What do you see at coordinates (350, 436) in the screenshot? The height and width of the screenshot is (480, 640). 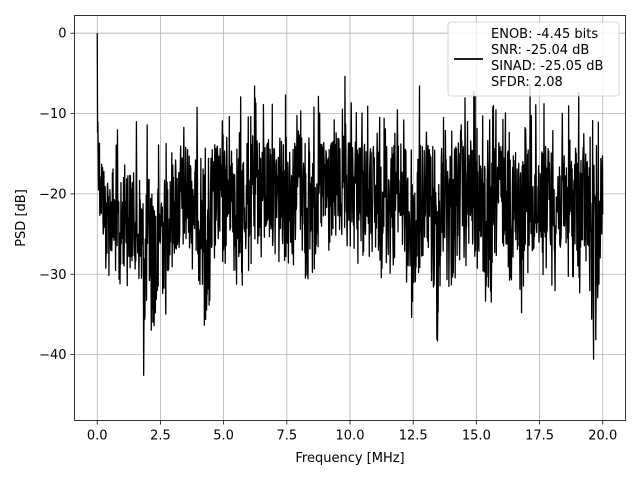 I see `x-tick-label: 10.0` at bounding box center [350, 436].